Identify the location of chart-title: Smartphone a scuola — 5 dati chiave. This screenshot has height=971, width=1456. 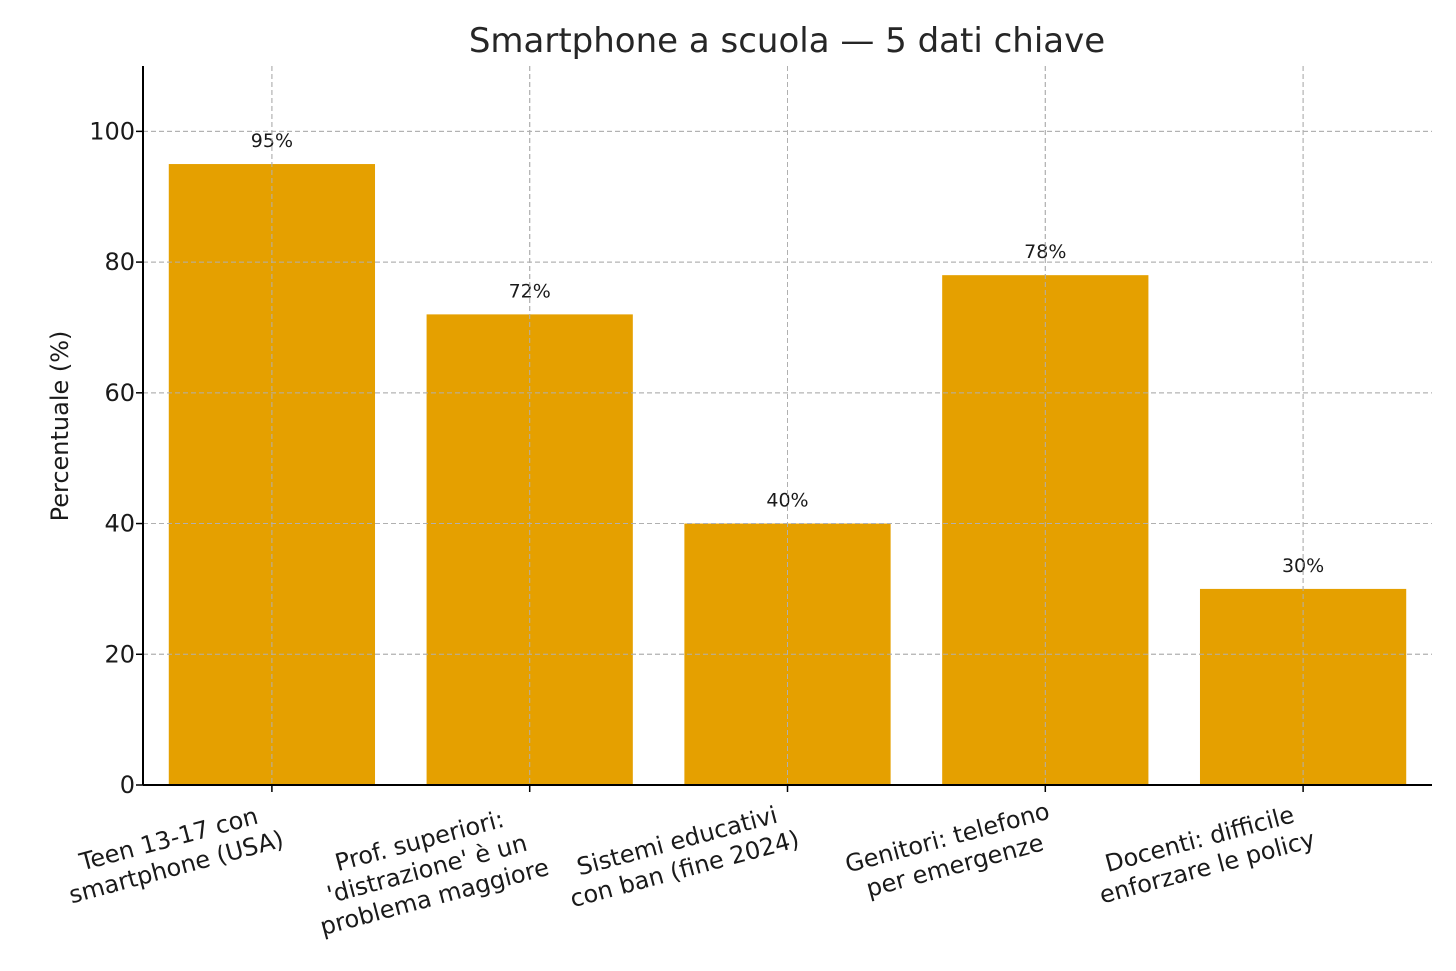
(787, 41).